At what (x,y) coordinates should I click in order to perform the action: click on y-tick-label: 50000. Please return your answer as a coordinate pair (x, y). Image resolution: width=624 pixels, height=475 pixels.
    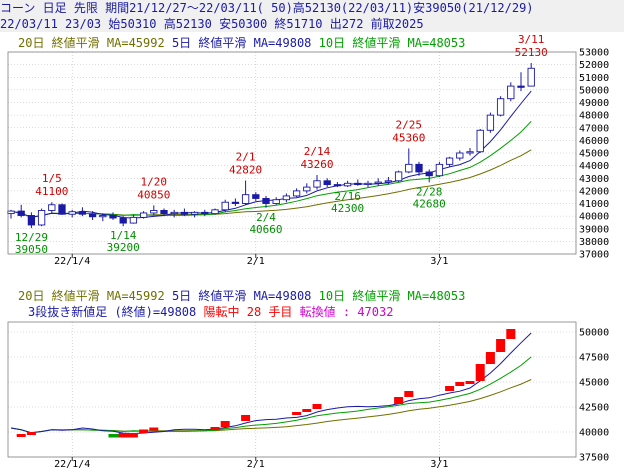
    Looking at the image, I should click on (594, 333).